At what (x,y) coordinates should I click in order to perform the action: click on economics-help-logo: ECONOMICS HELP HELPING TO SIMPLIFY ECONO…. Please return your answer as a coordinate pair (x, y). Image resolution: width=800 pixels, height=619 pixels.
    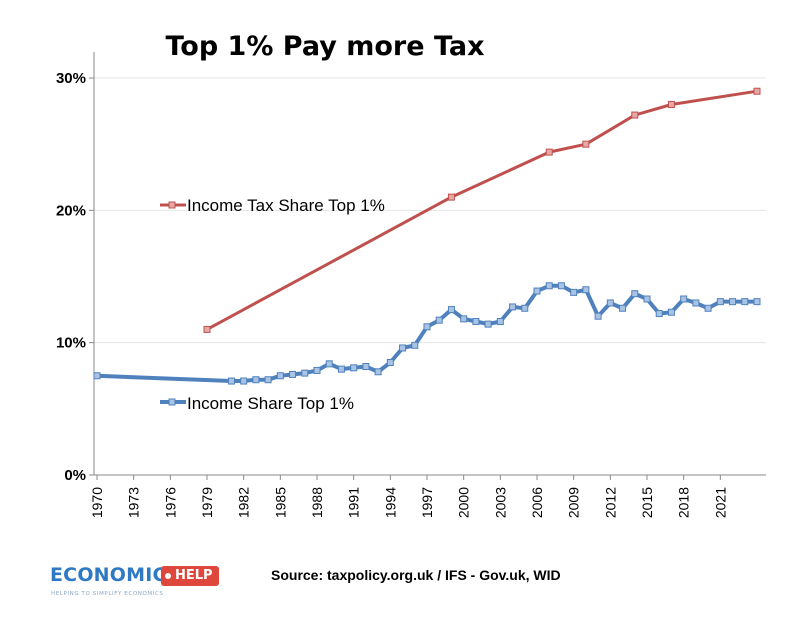
    Looking at the image, I should click on (135, 584).